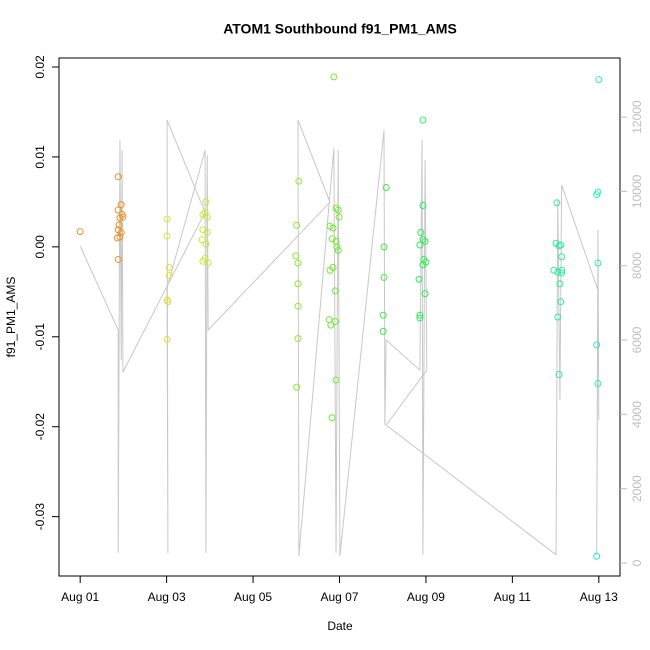 The width and height of the screenshot is (650, 650). Describe the element at coordinates (40, 427) in the screenshot. I see `y-tick-label: -0.02` at that location.